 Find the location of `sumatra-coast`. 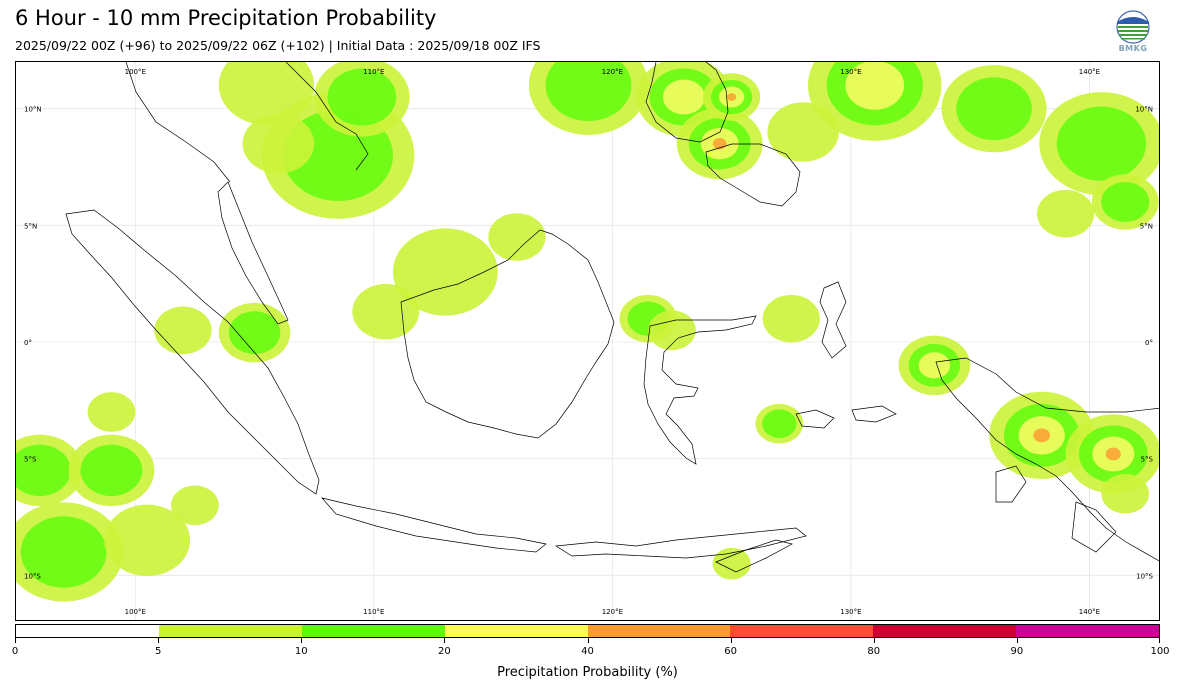

sumatra-coast is located at coordinates (192, 352).